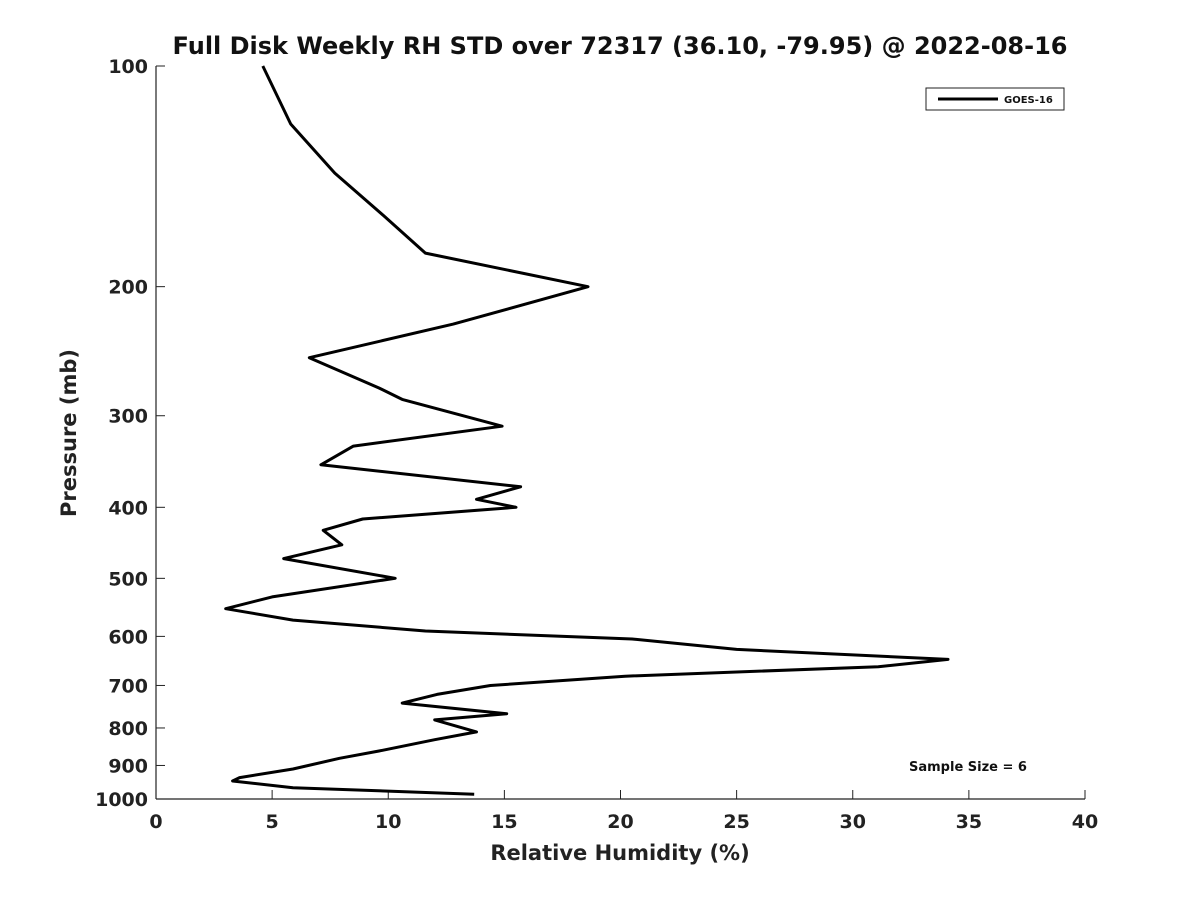 The image size is (1200, 900). What do you see at coordinates (504, 822) in the screenshot?
I see `x-tick-label: 15` at bounding box center [504, 822].